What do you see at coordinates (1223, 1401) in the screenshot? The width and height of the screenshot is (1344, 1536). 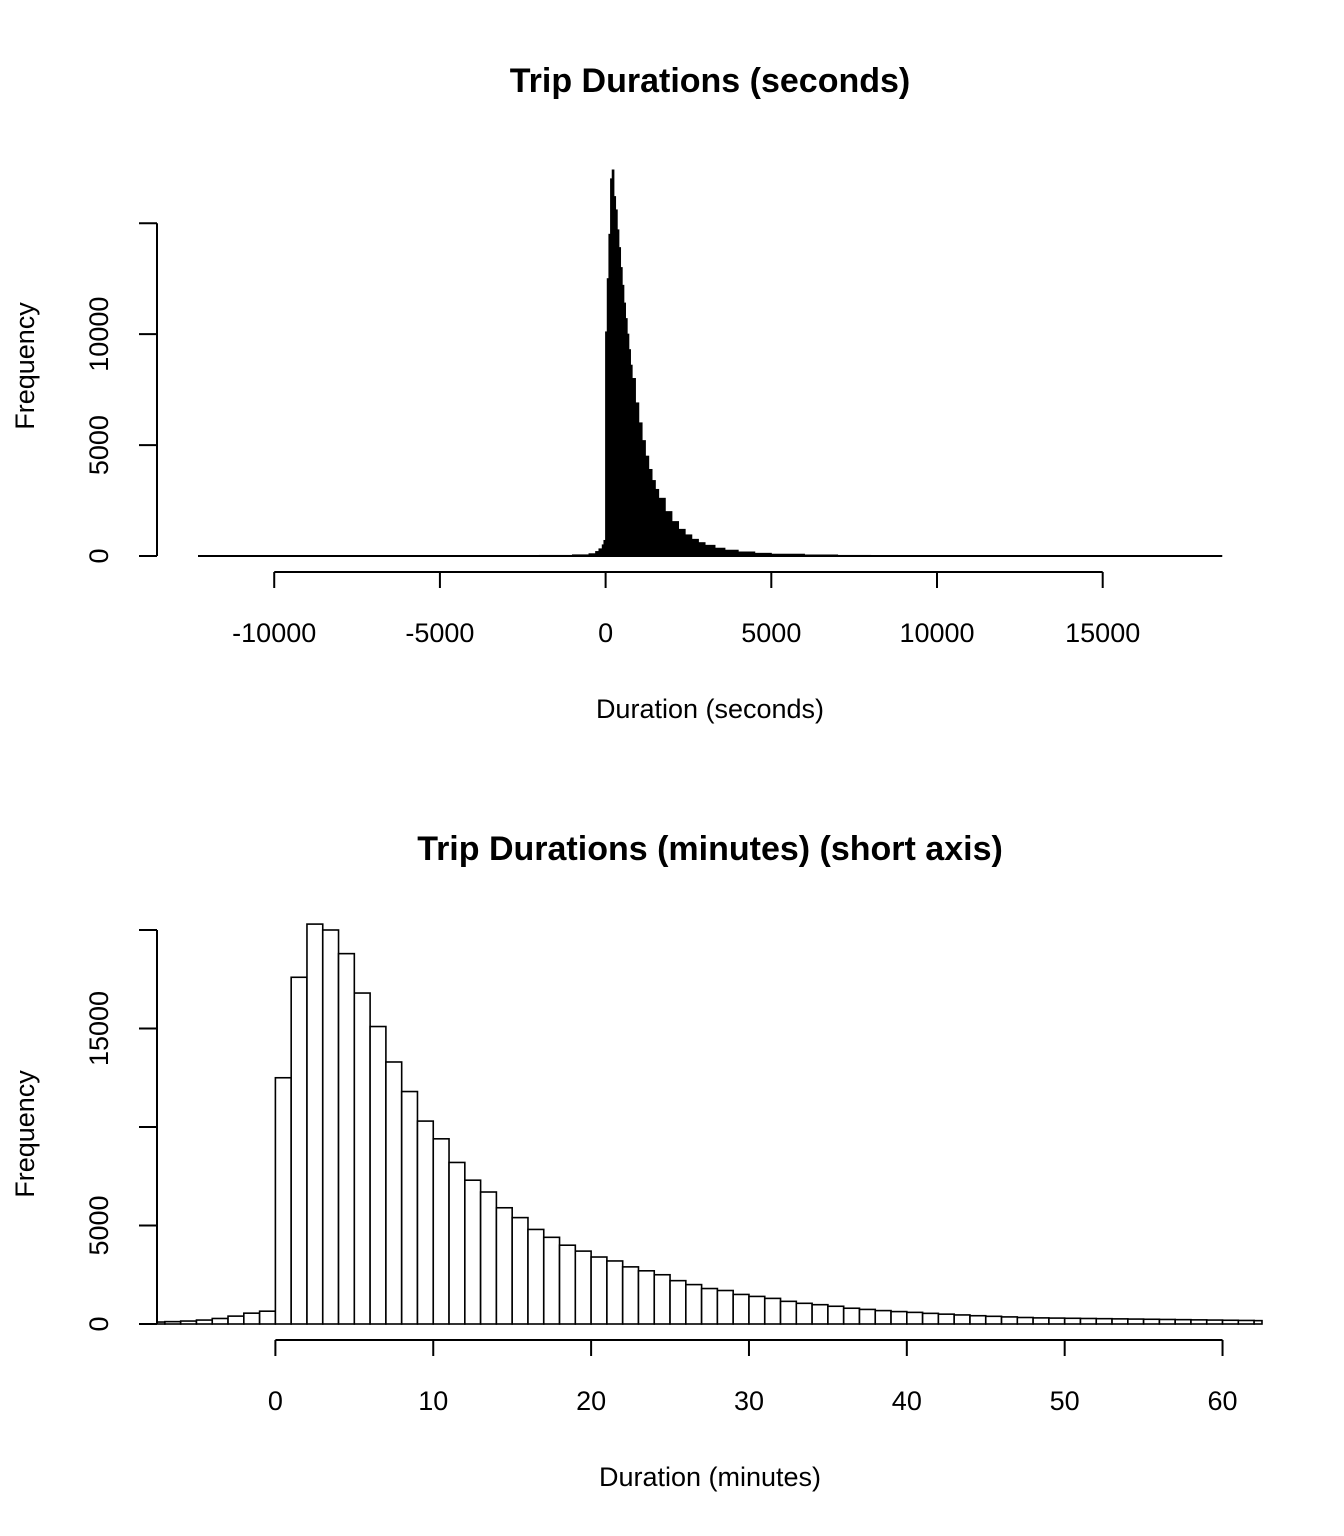 I see `x-tick-label: 60` at bounding box center [1223, 1401].